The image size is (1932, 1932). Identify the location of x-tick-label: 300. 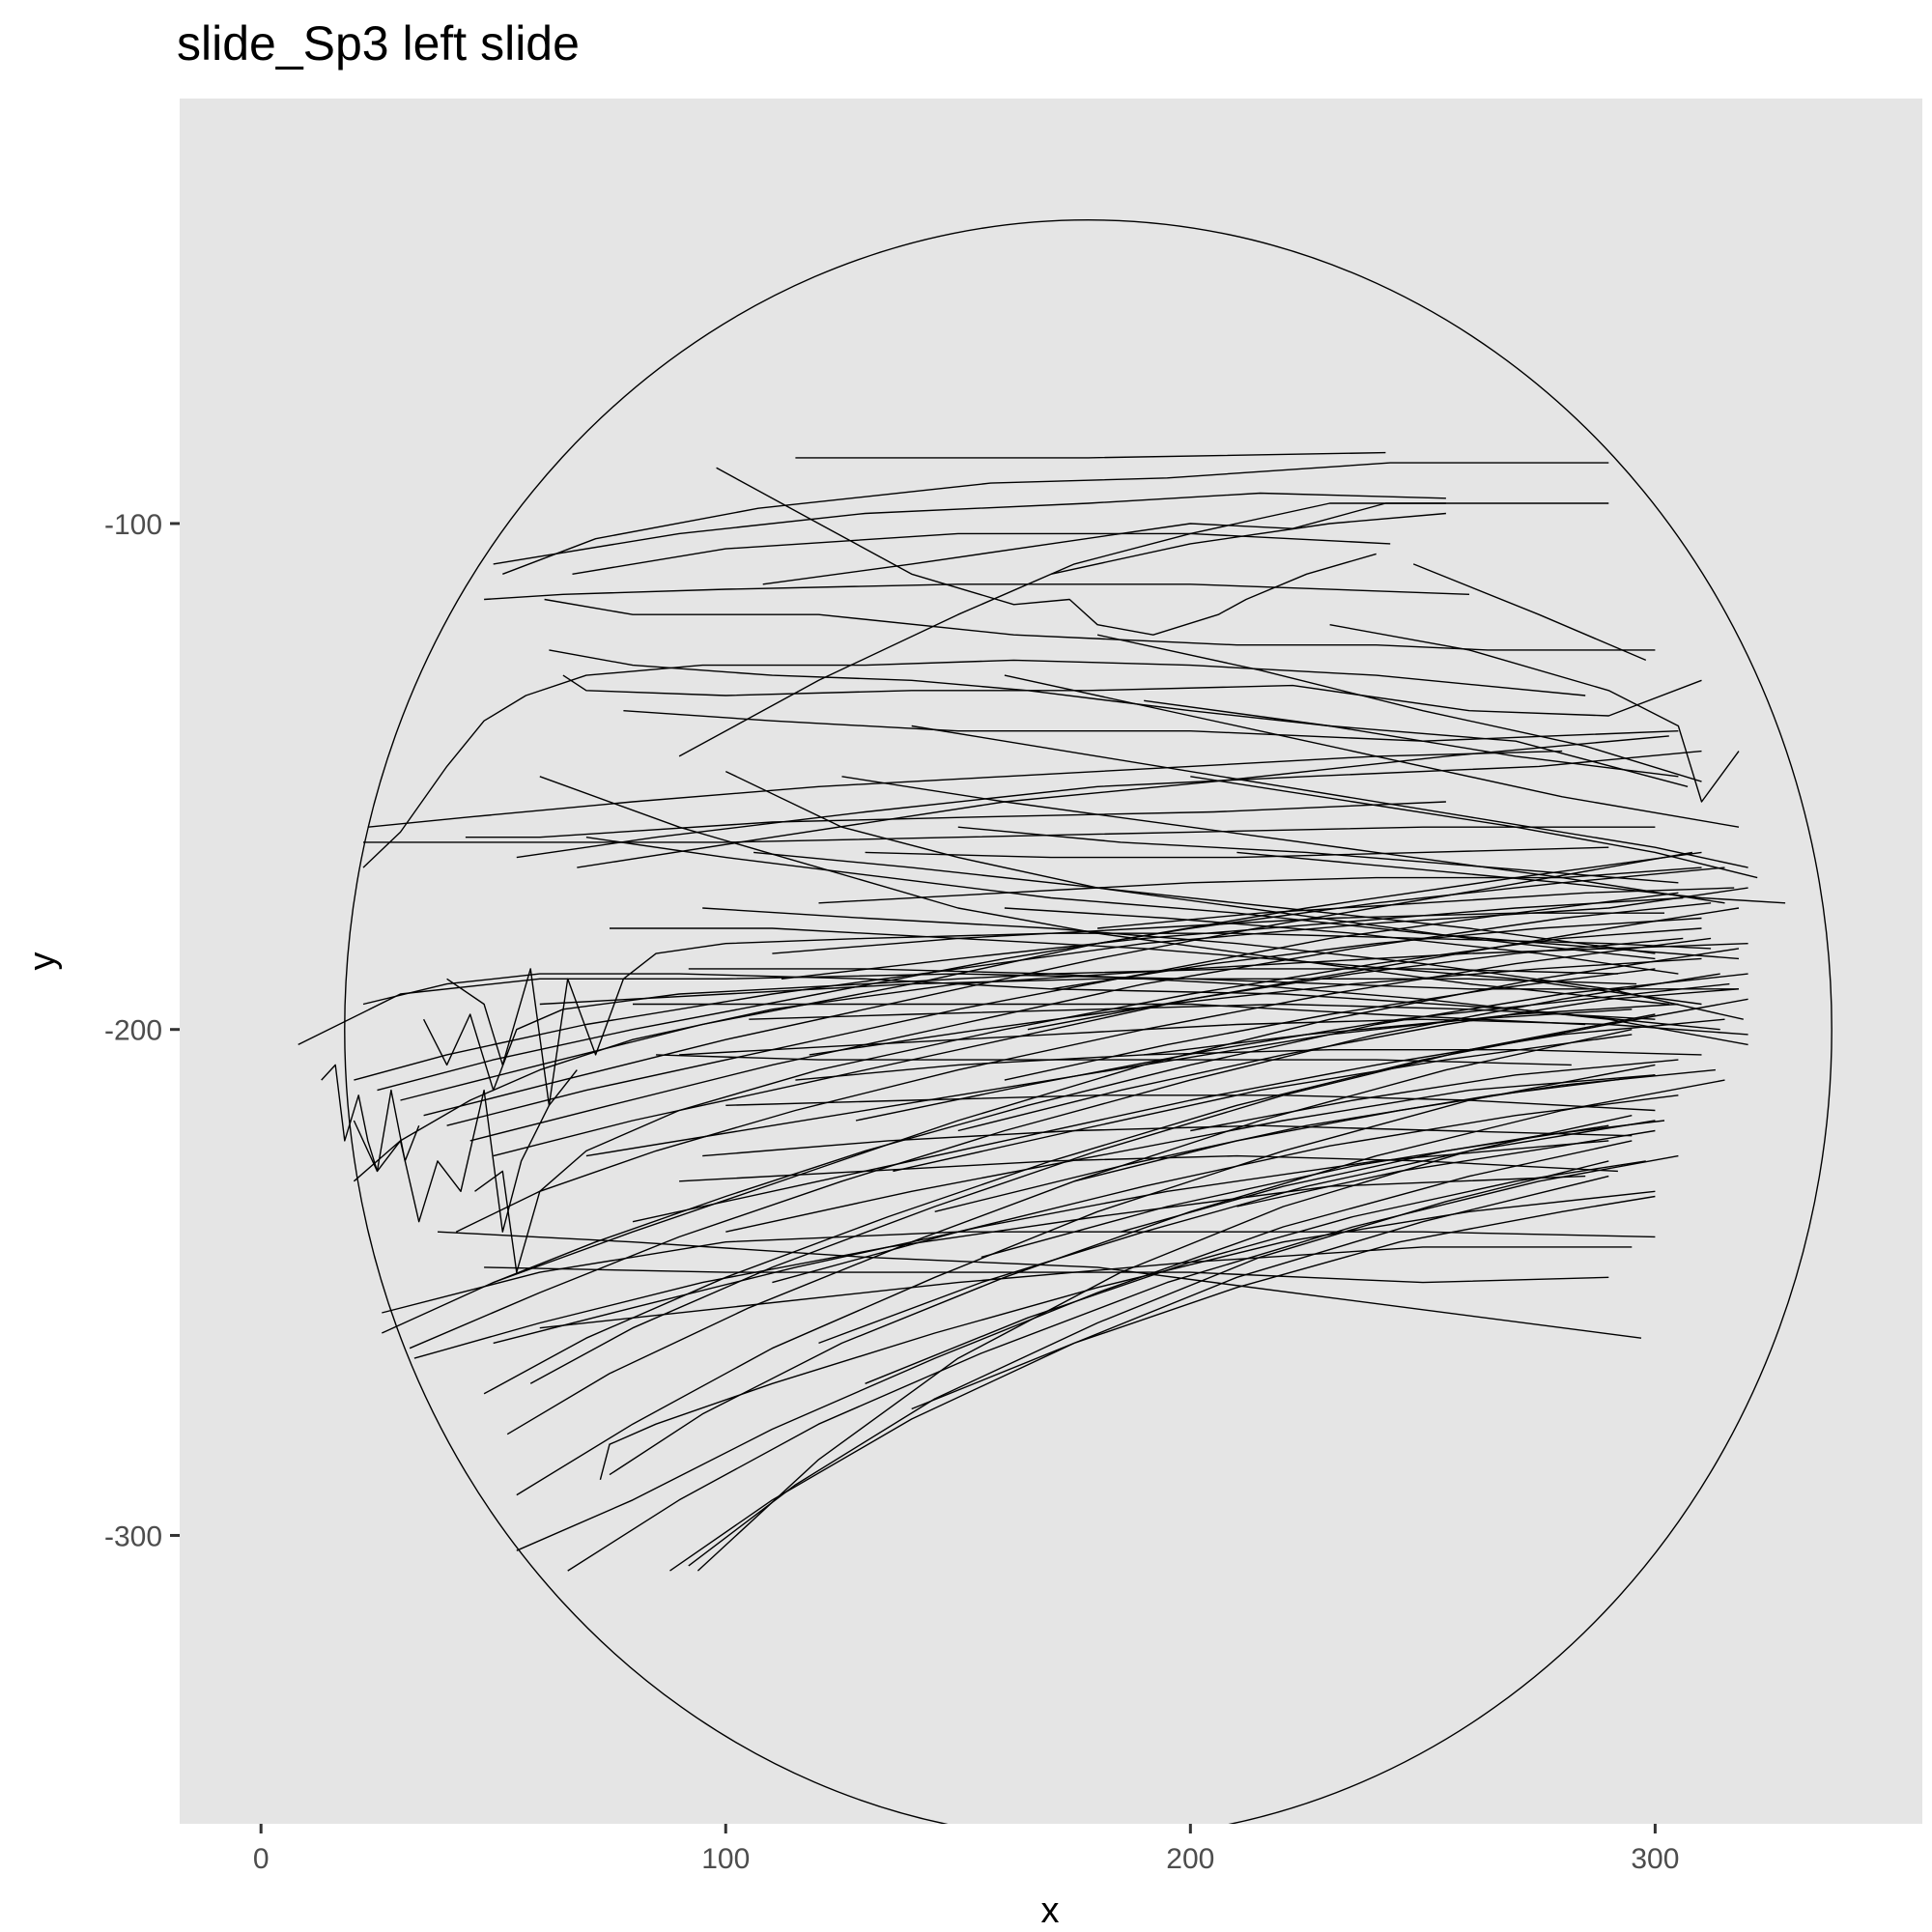
(1655, 1859).